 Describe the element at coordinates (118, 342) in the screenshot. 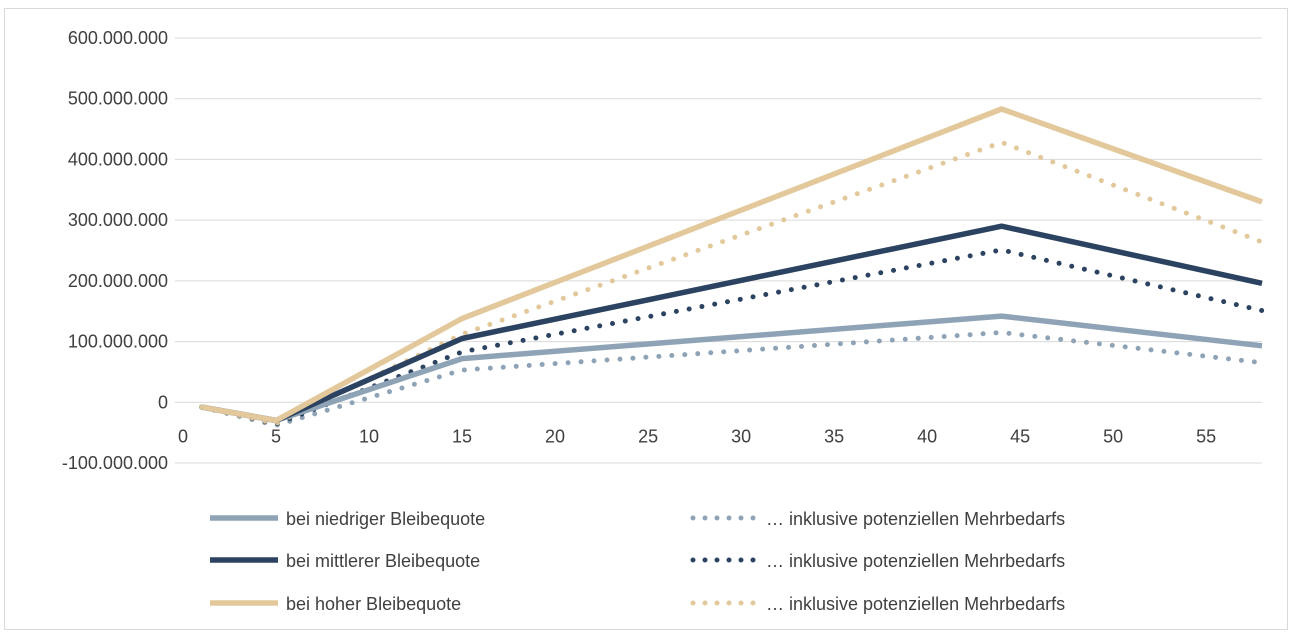

I see `y-tick-label: 100.000.000` at that location.